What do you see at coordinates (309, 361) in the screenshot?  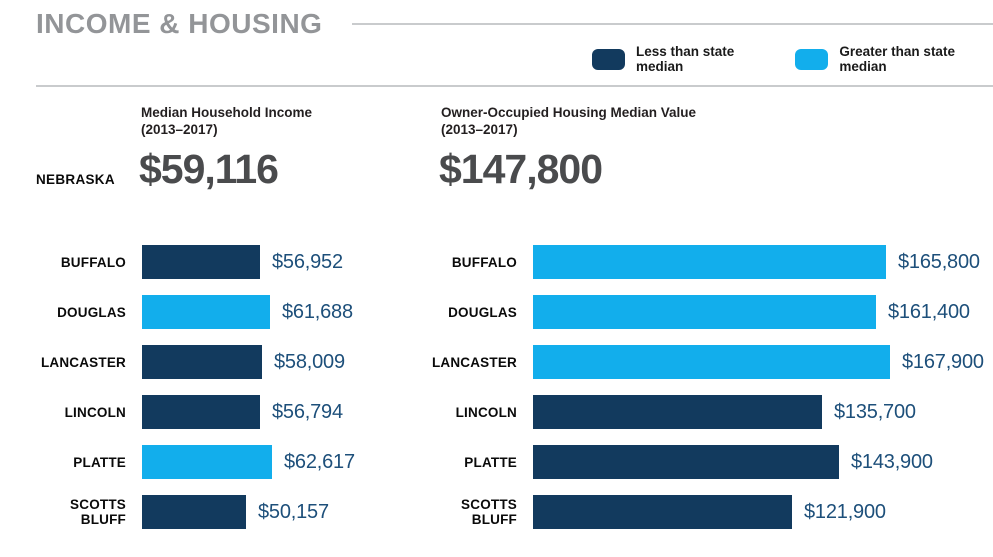 I see `bar-value-label: $58,009` at bounding box center [309, 361].